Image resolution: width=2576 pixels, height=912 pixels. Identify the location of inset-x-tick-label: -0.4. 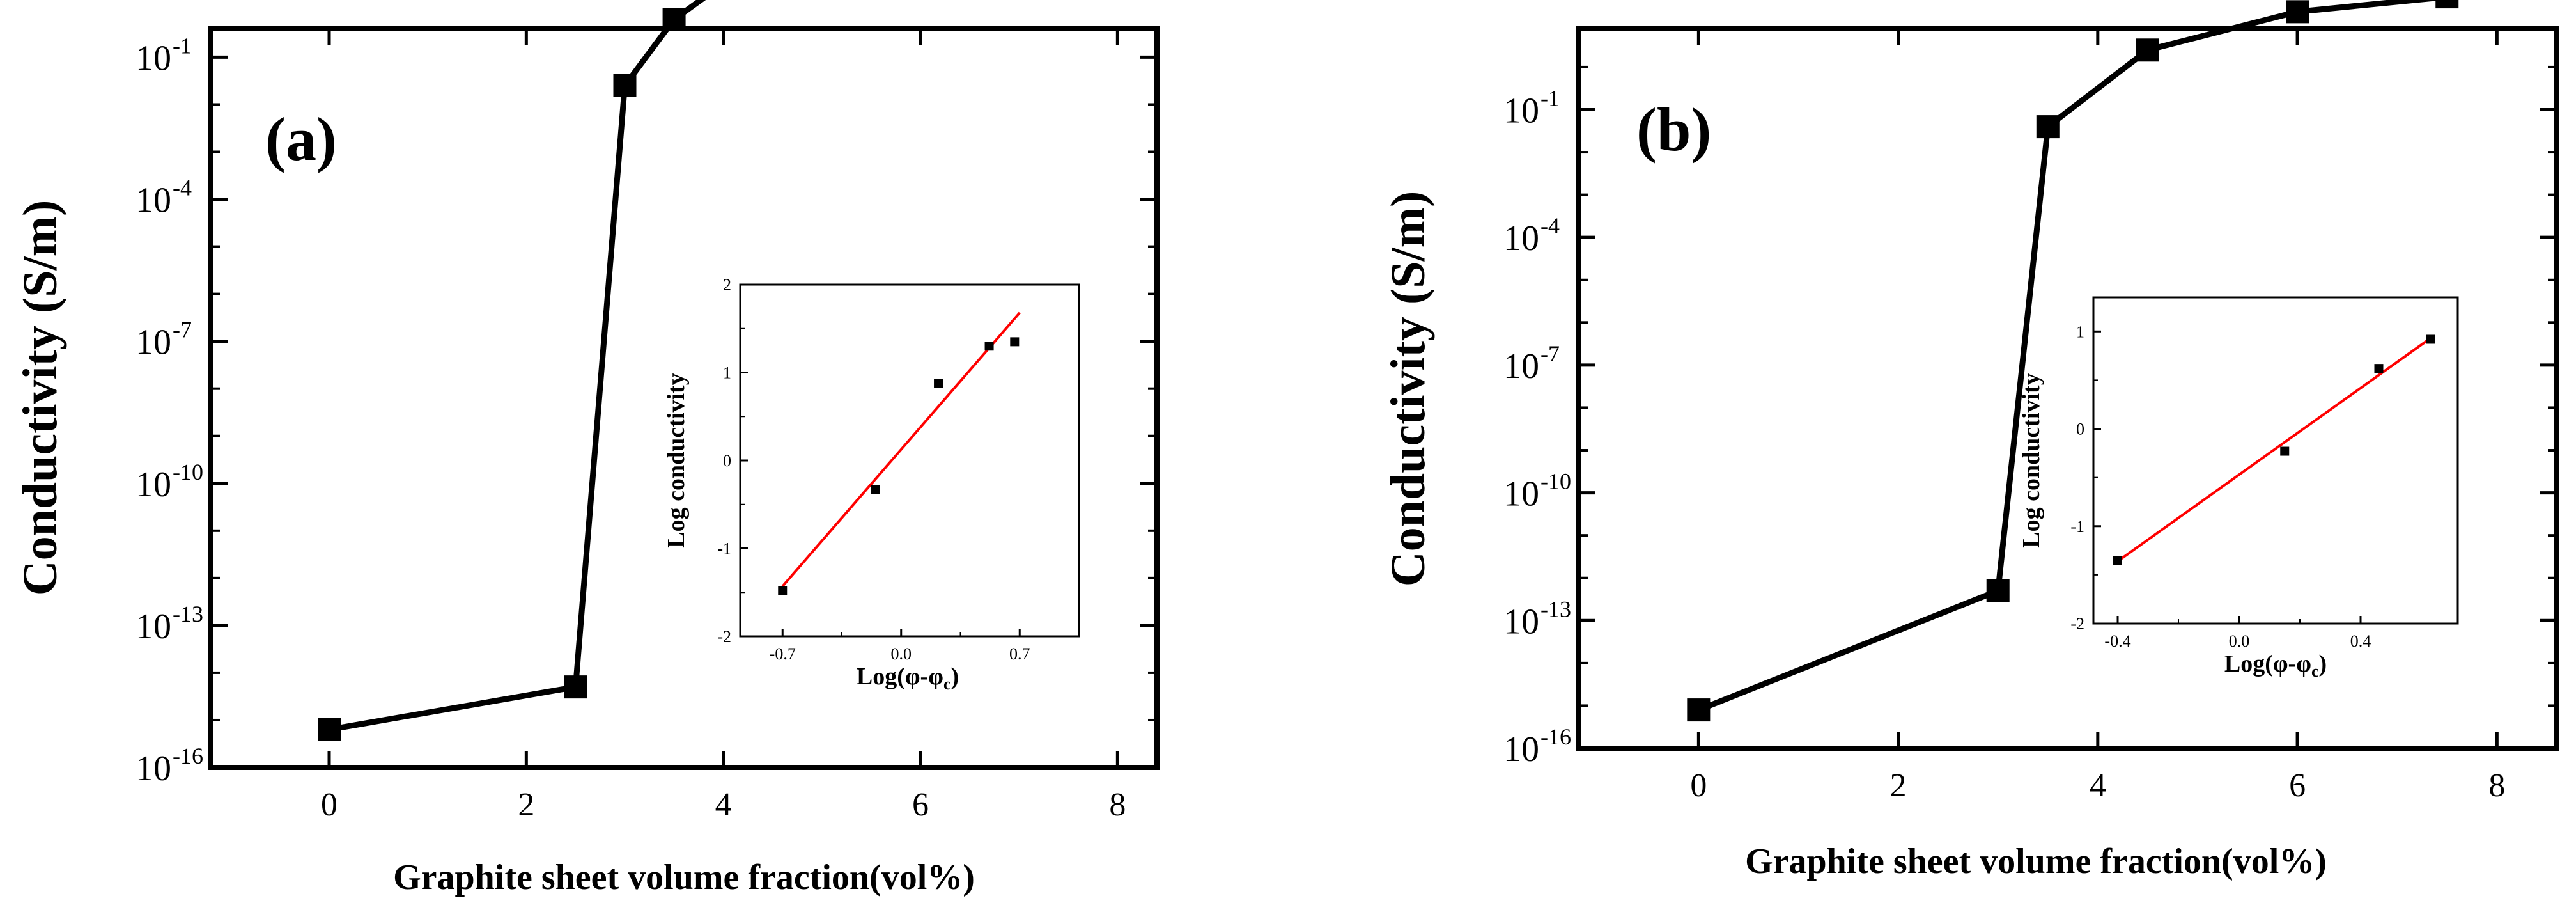
(2117, 641).